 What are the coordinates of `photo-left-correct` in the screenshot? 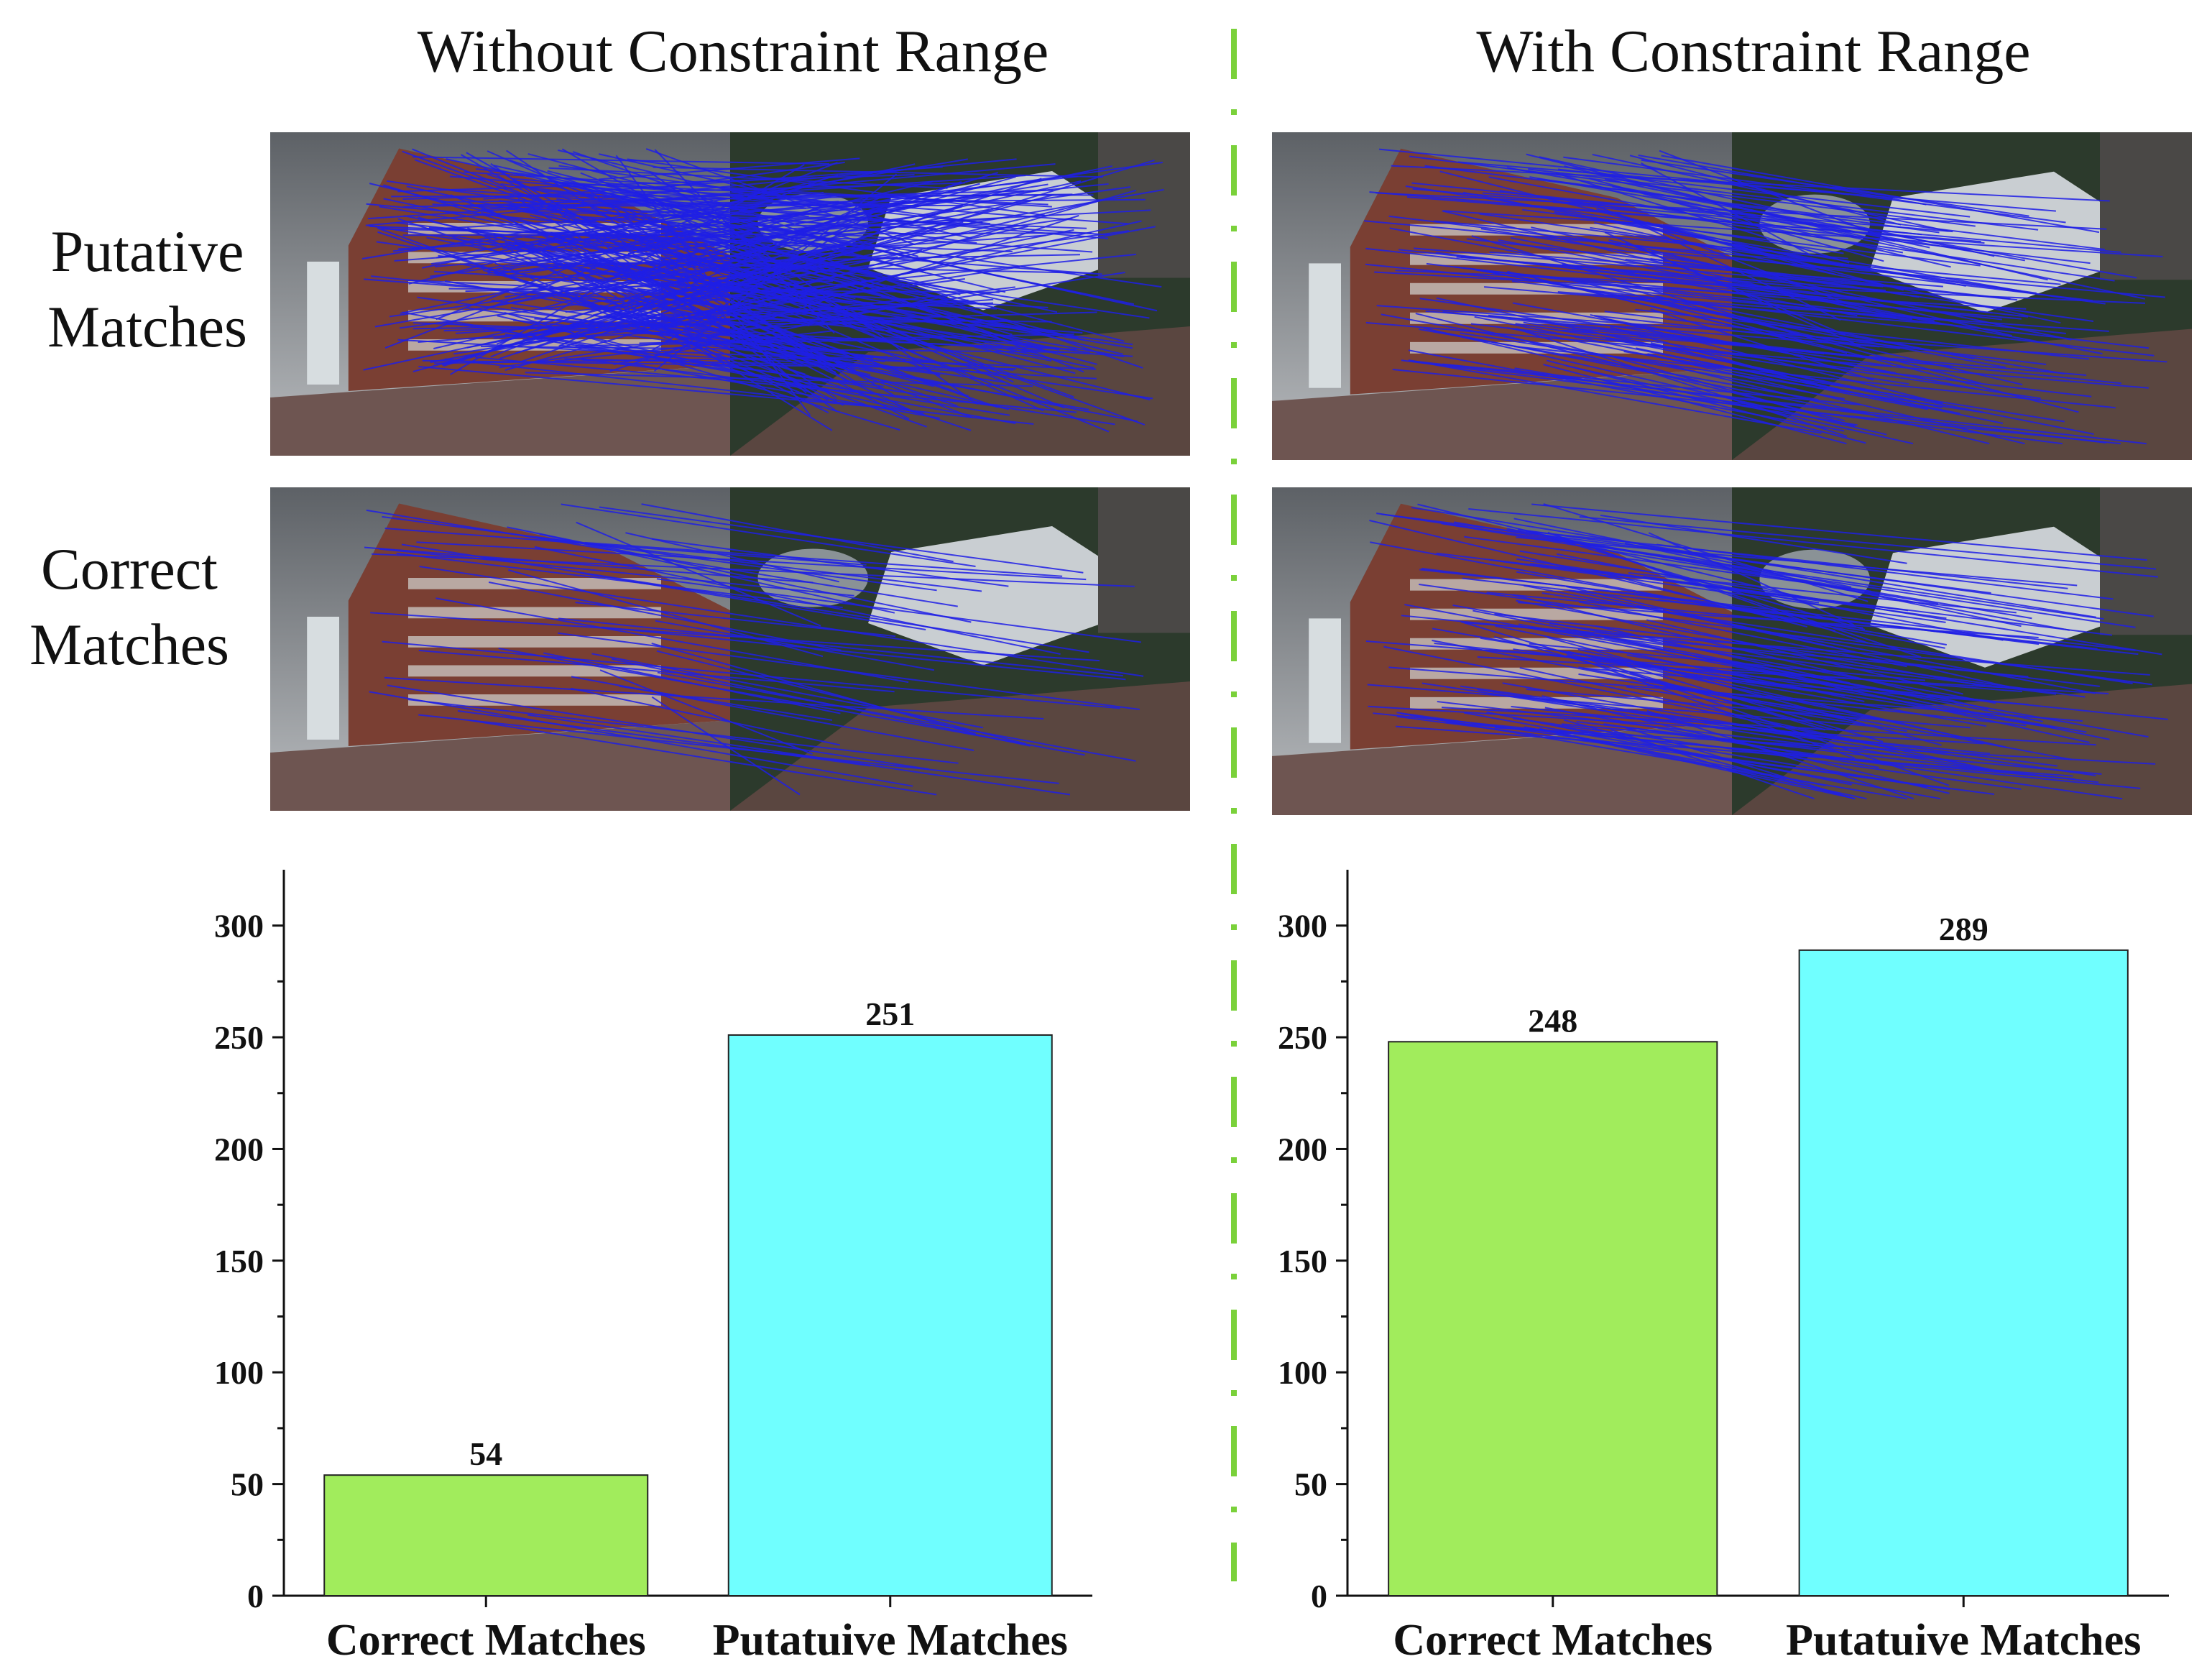 It's located at (730, 649).